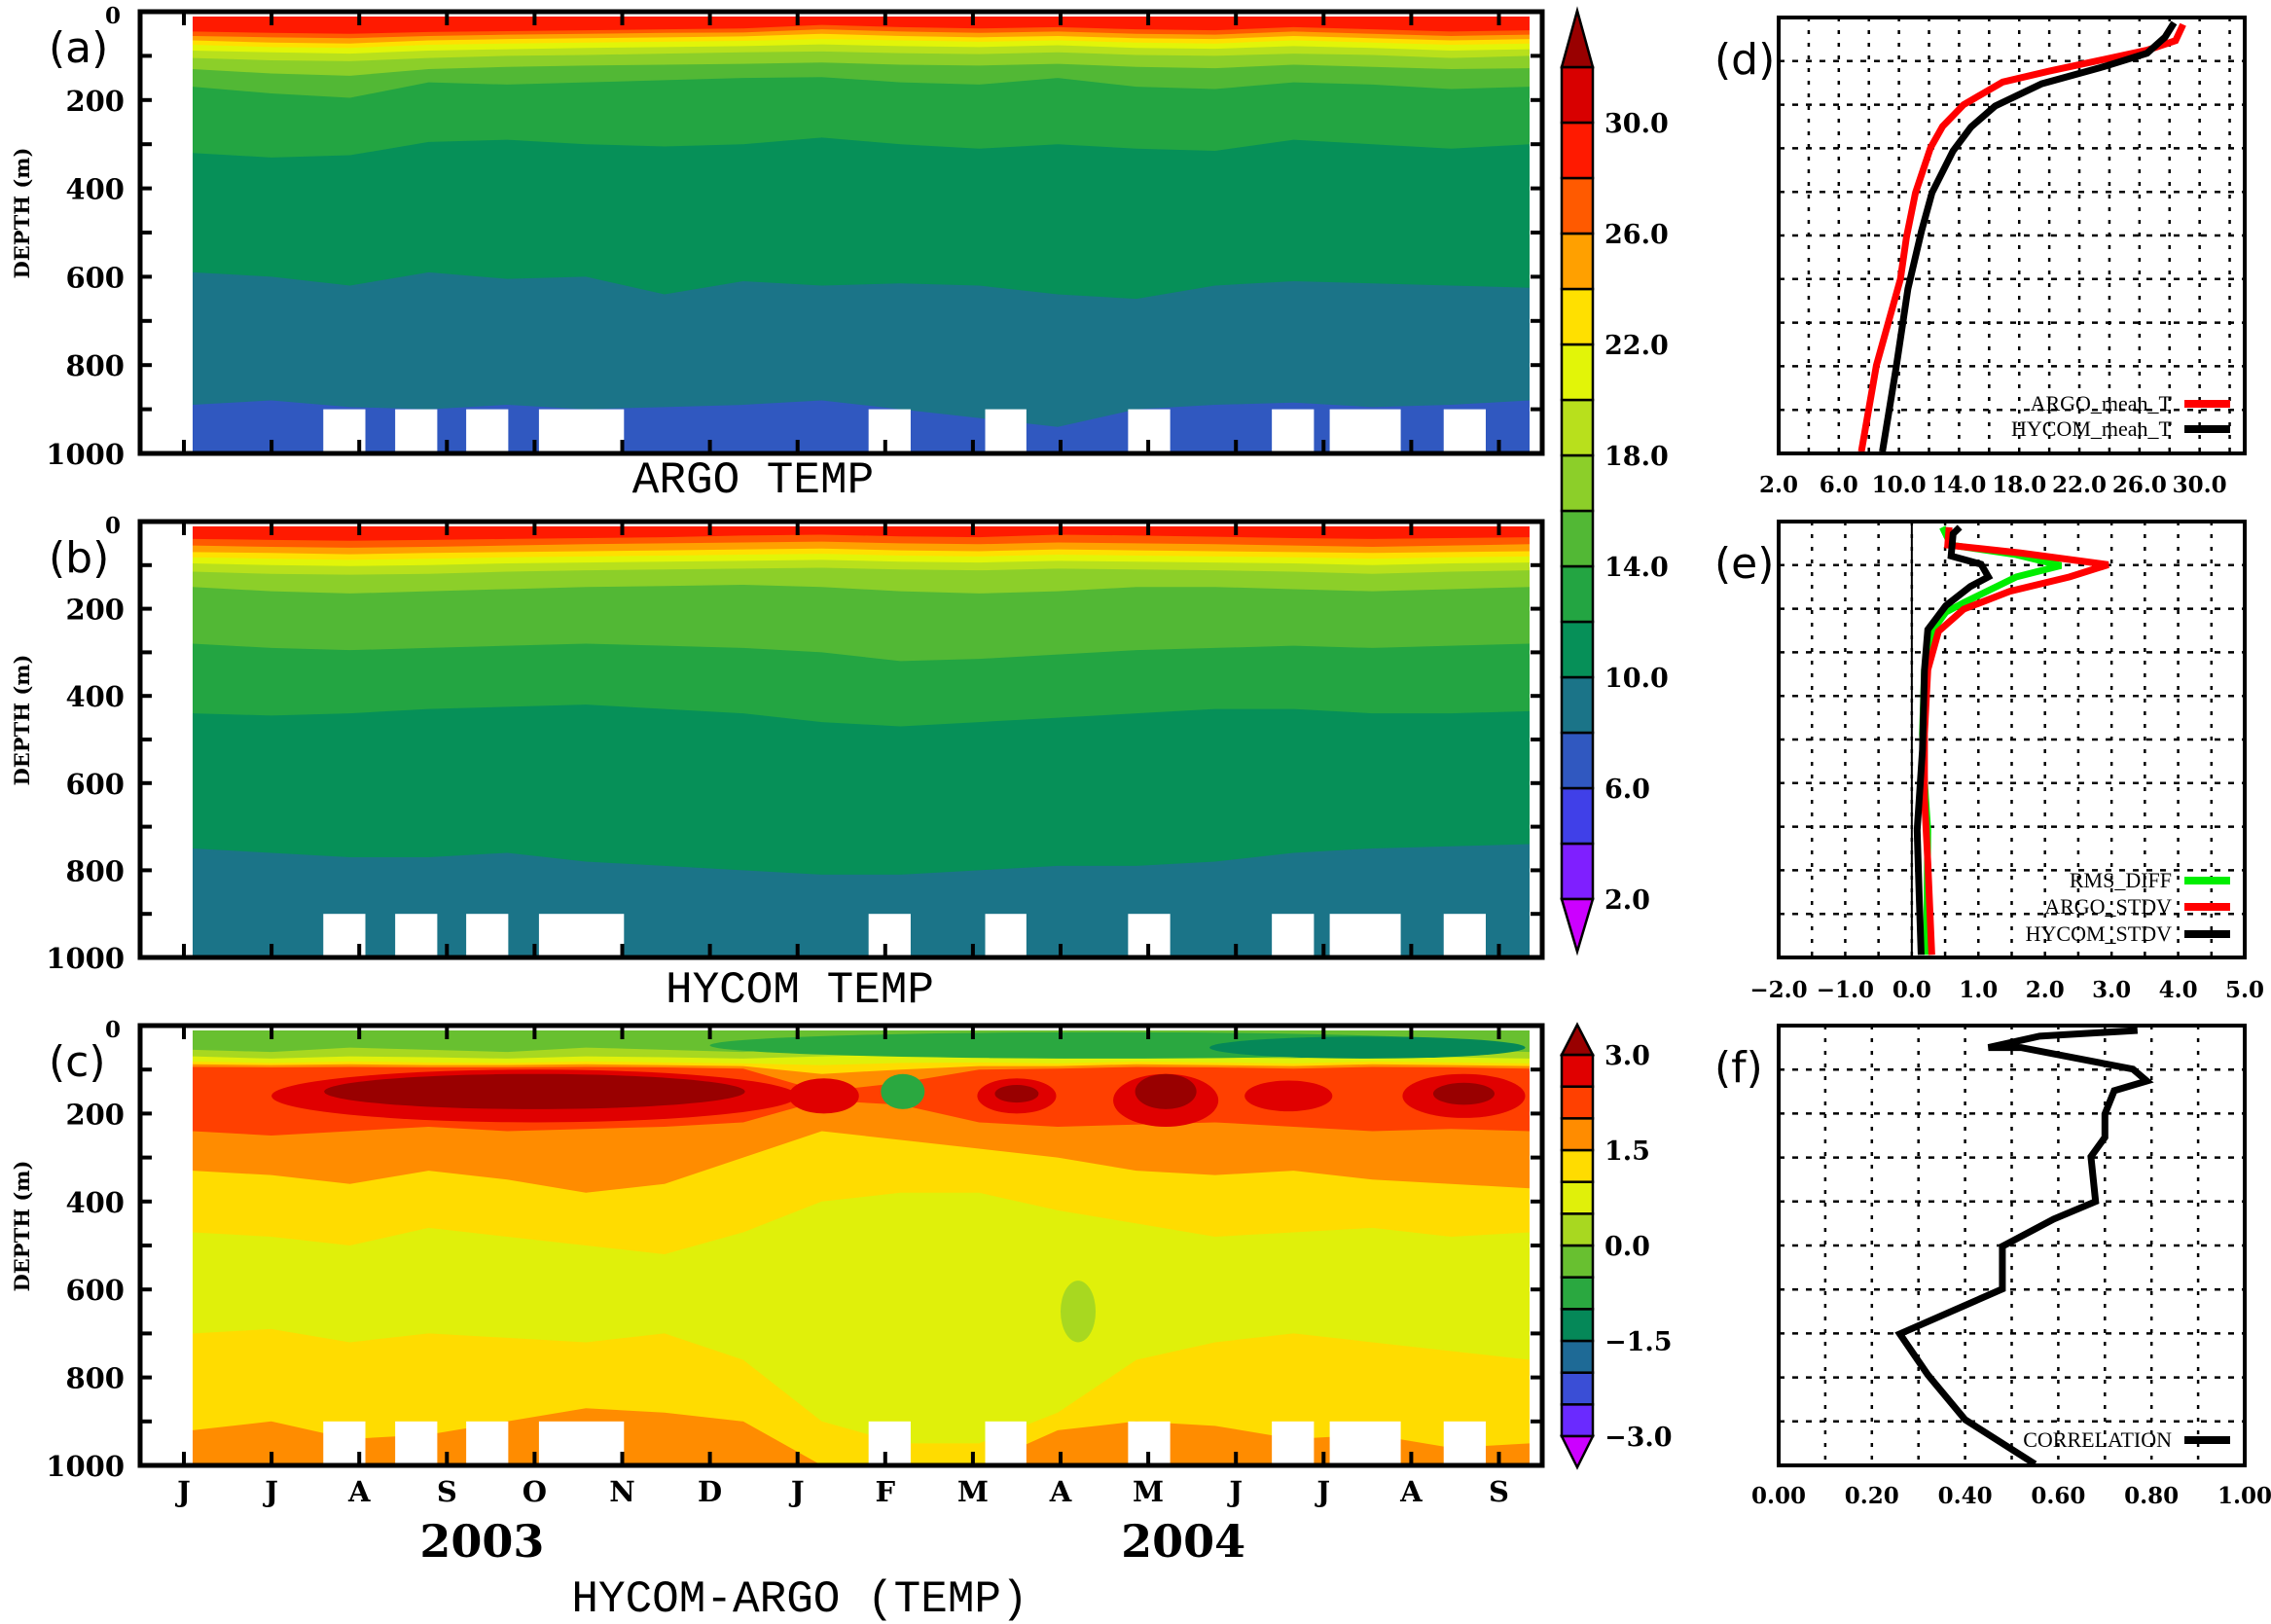 The height and width of the screenshot is (1624, 2271). What do you see at coordinates (973, 1491) in the screenshot?
I see `month-label: M` at bounding box center [973, 1491].